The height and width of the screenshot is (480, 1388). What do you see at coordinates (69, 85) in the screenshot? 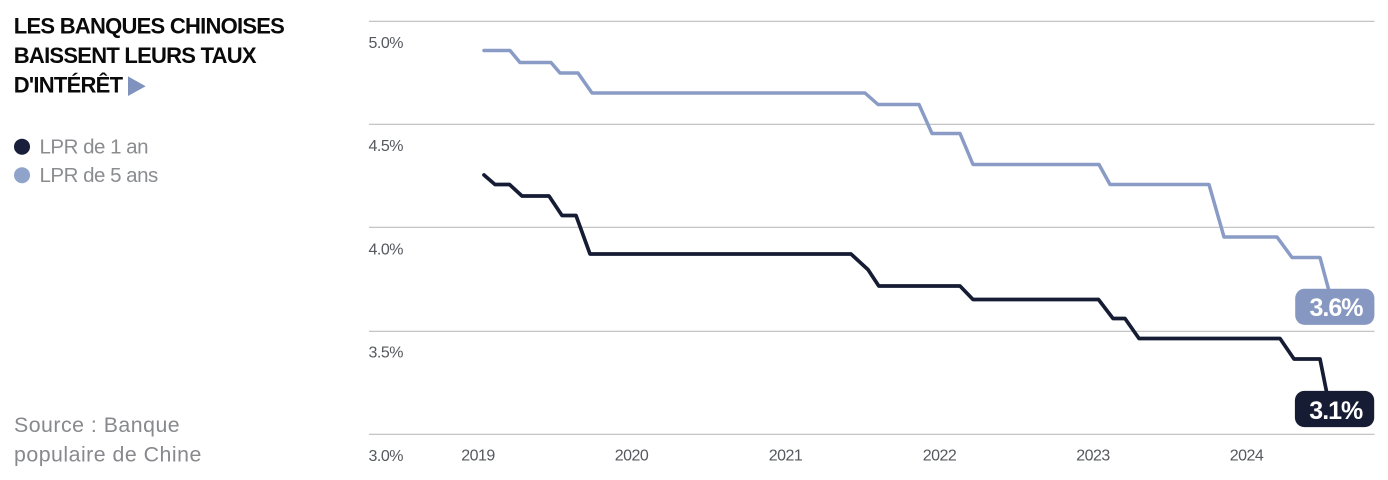
I see `svg-text: D'INTÉRÊT` at bounding box center [69, 85].